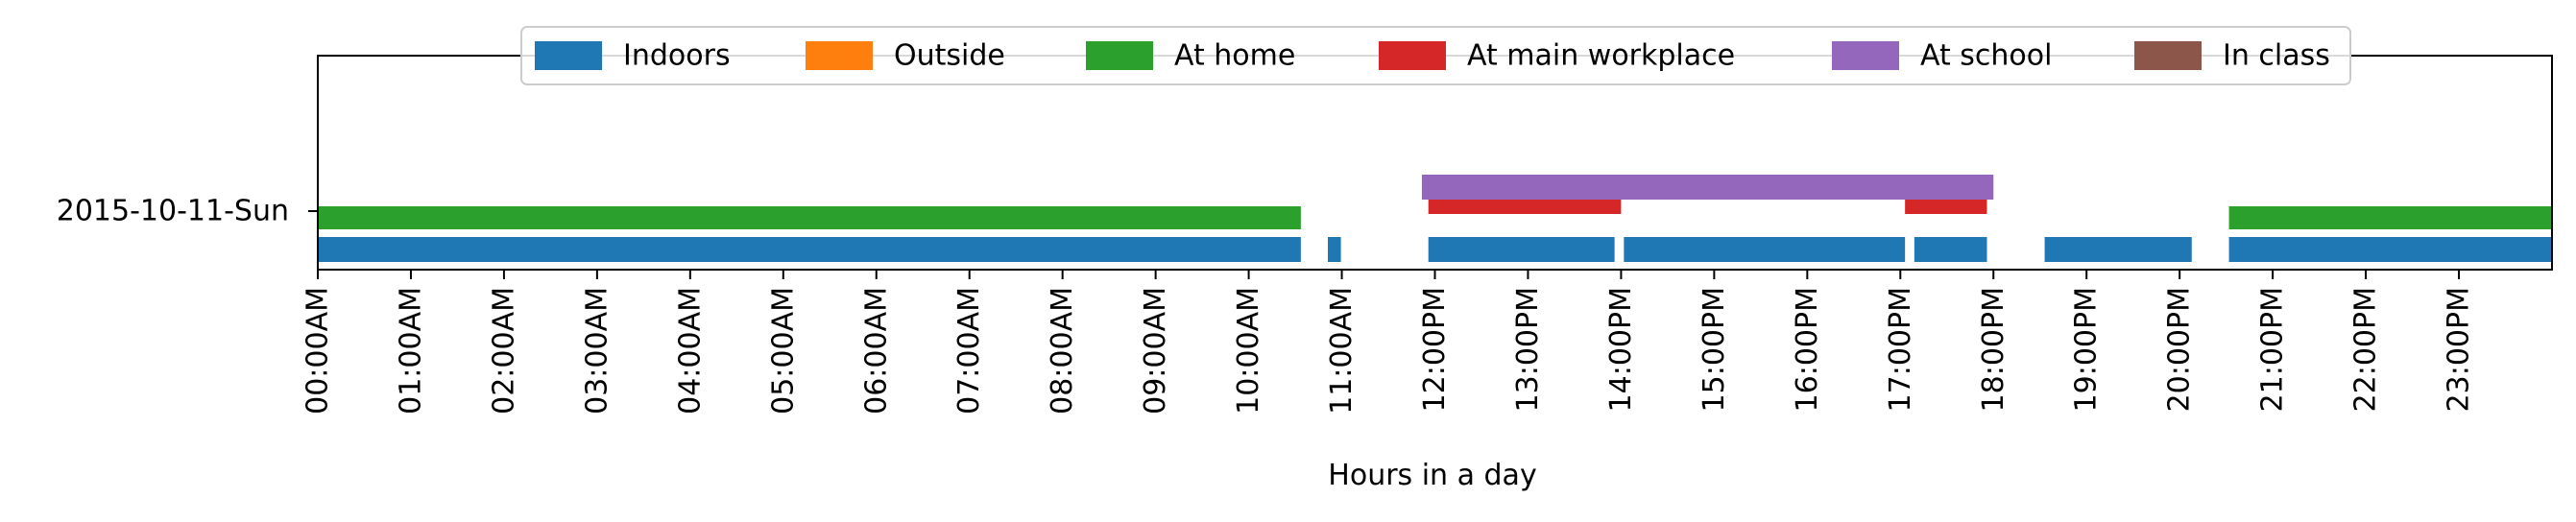 The height and width of the screenshot is (522, 2576). Describe the element at coordinates (503, 351) in the screenshot. I see `x-tick-label: 02:00AM` at that location.